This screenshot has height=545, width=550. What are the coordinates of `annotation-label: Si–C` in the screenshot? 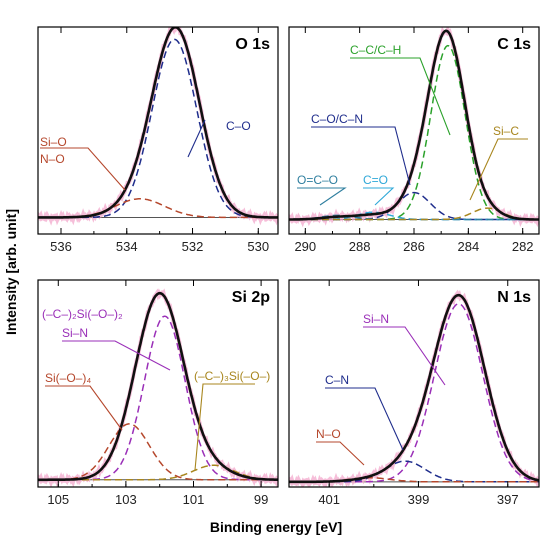 It's located at (506, 131).